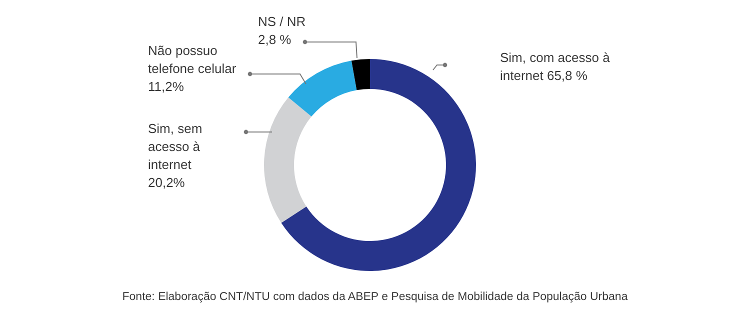 This screenshot has width=750, height=321. I want to click on slice-label: Sim, com acesso à internet 65,8 %, so click(555, 66).